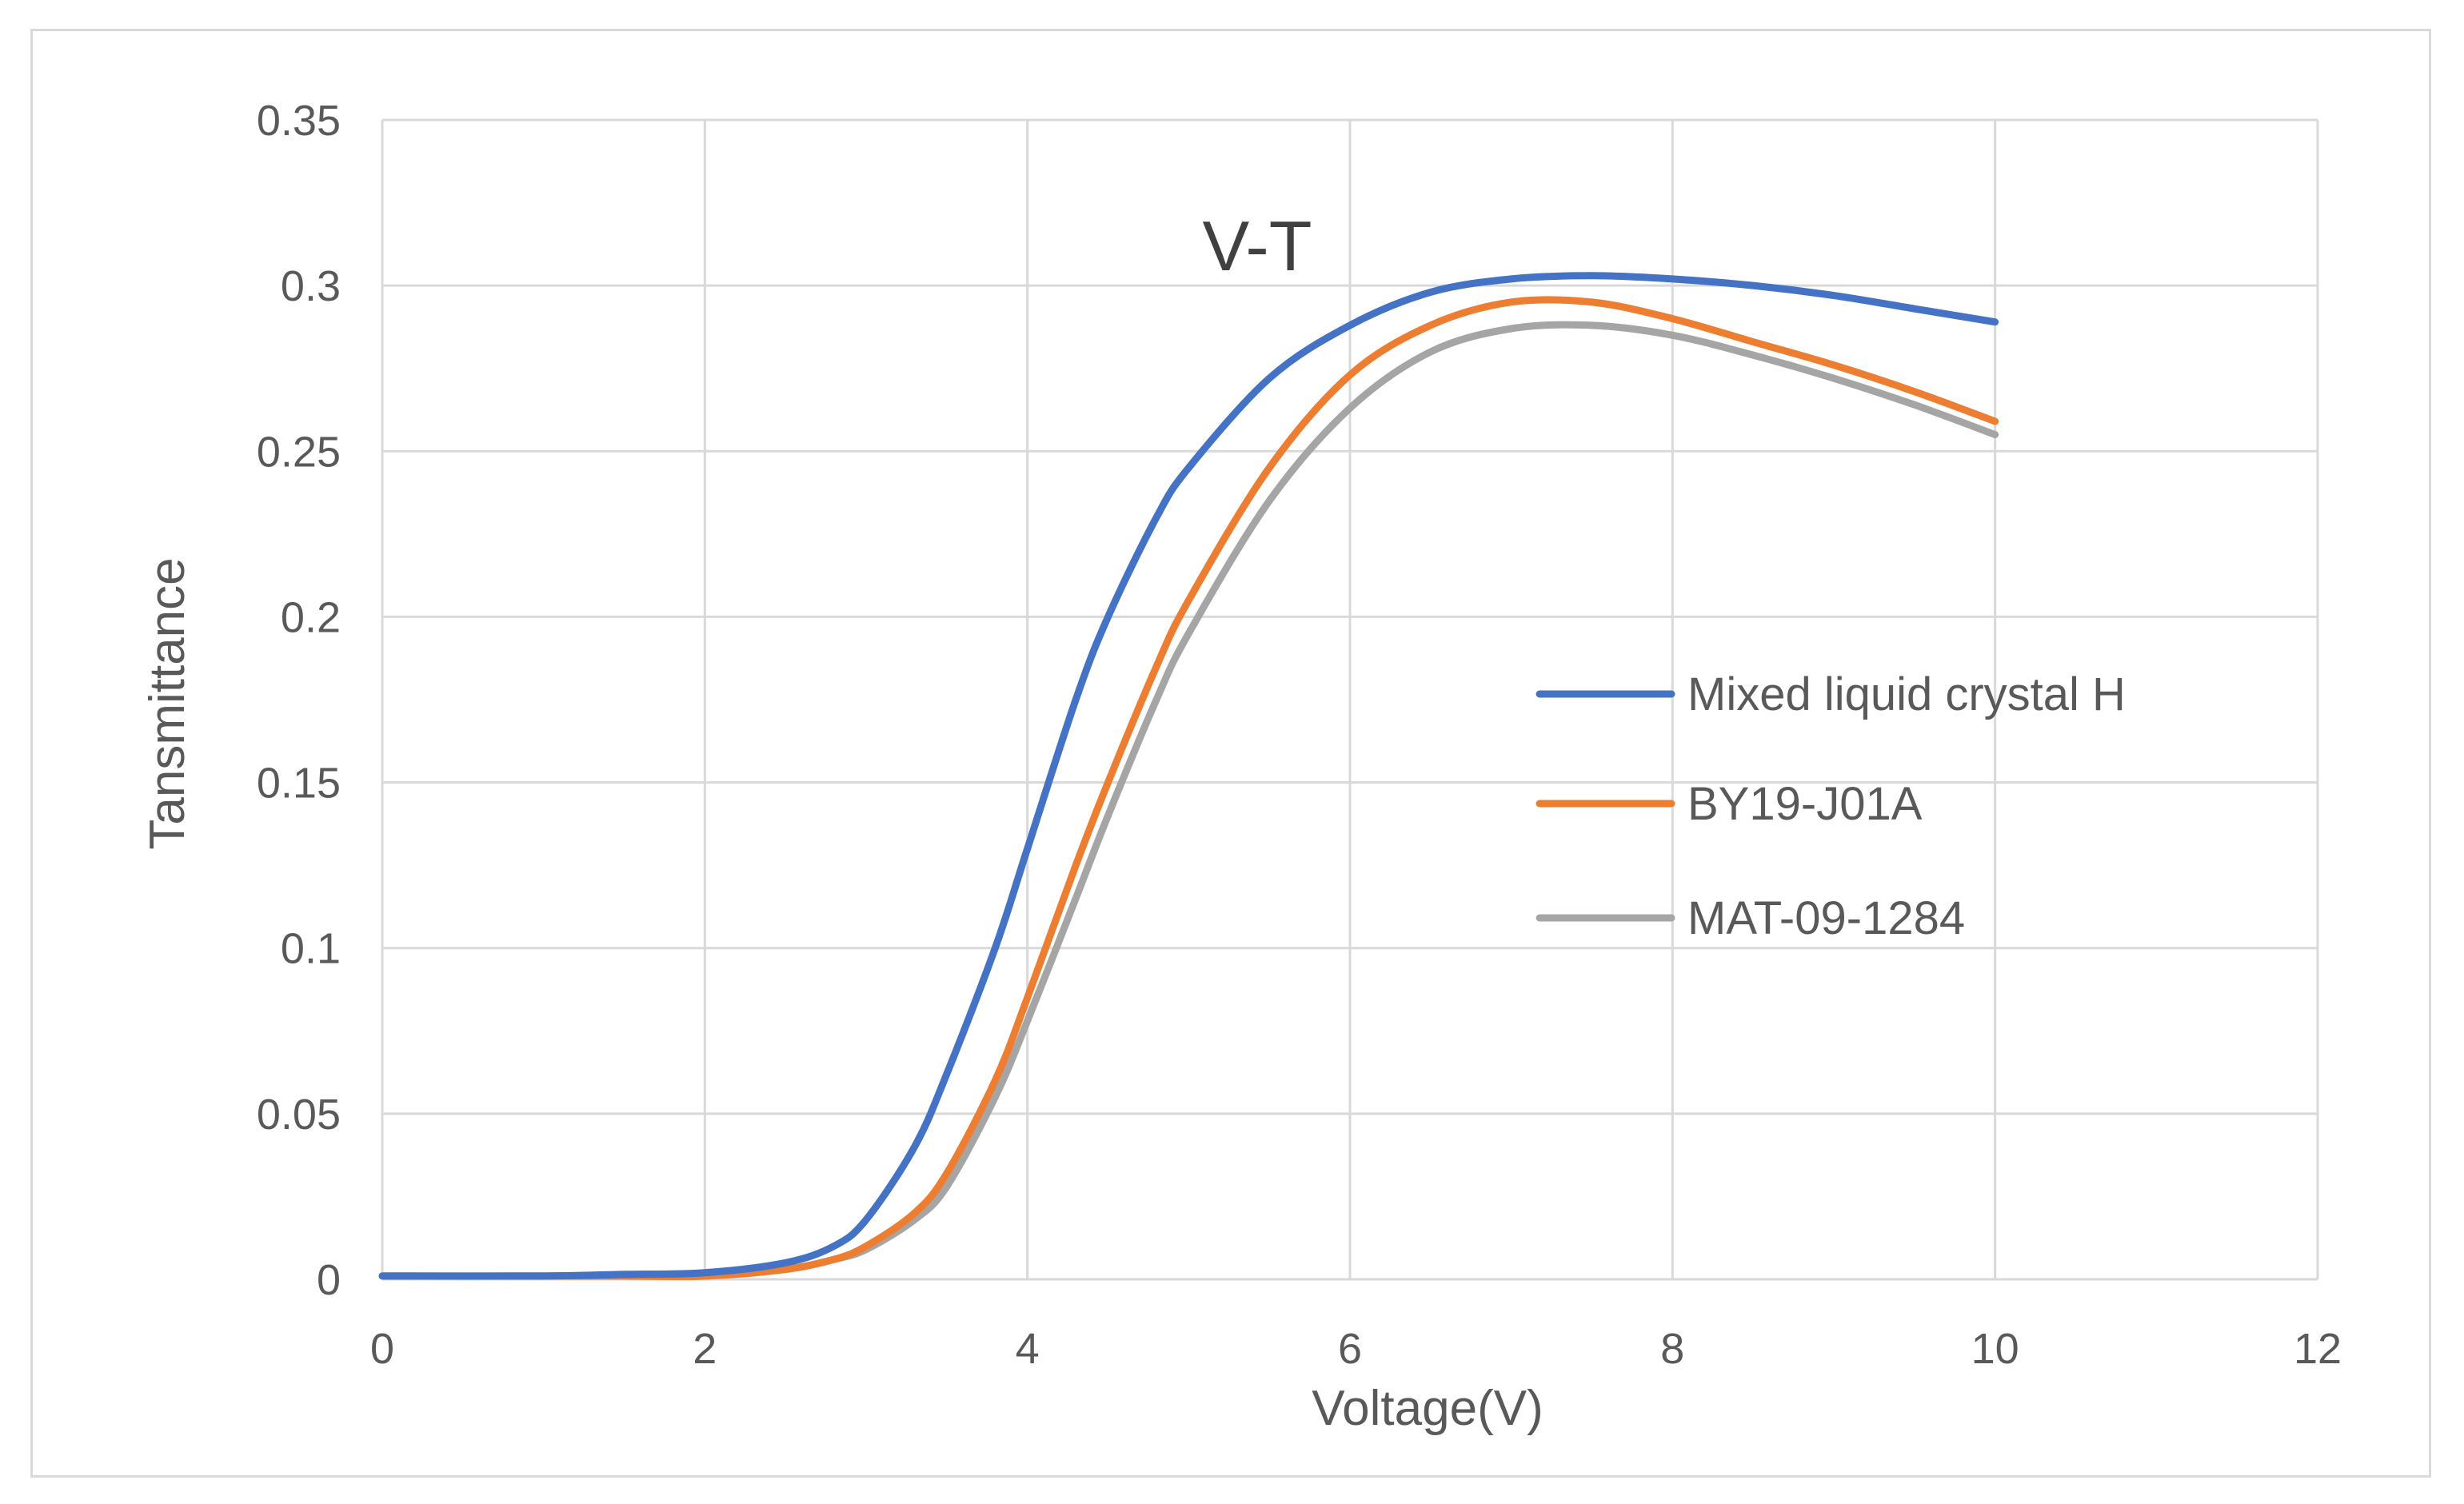 The width and height of the screenshot is (2464, 1504). Describe the element at coordinates (1805, 804) in the screenshot. I see `legend-label-1: BY19-J01A` at that location.